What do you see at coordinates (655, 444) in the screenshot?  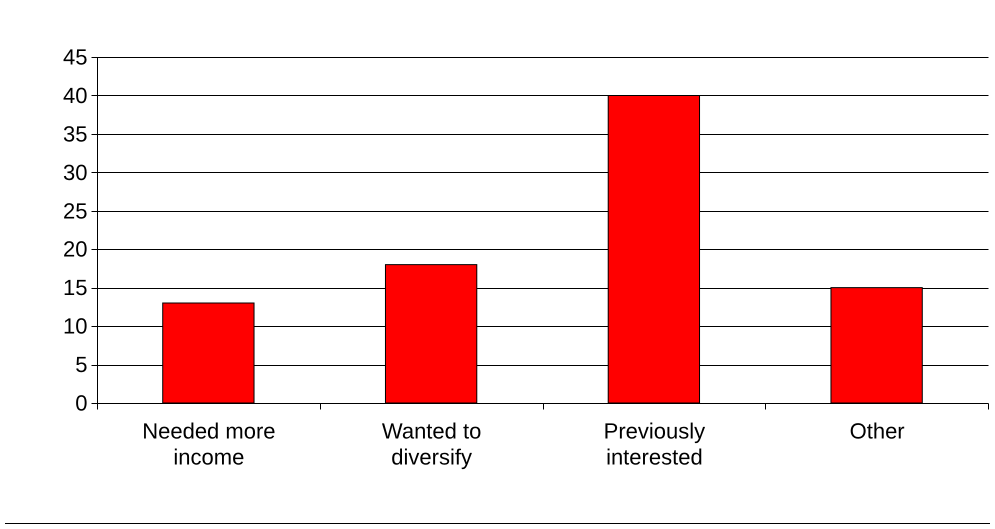 I see `x-tick-label: Previously interested` at bounding box center [655, 444].